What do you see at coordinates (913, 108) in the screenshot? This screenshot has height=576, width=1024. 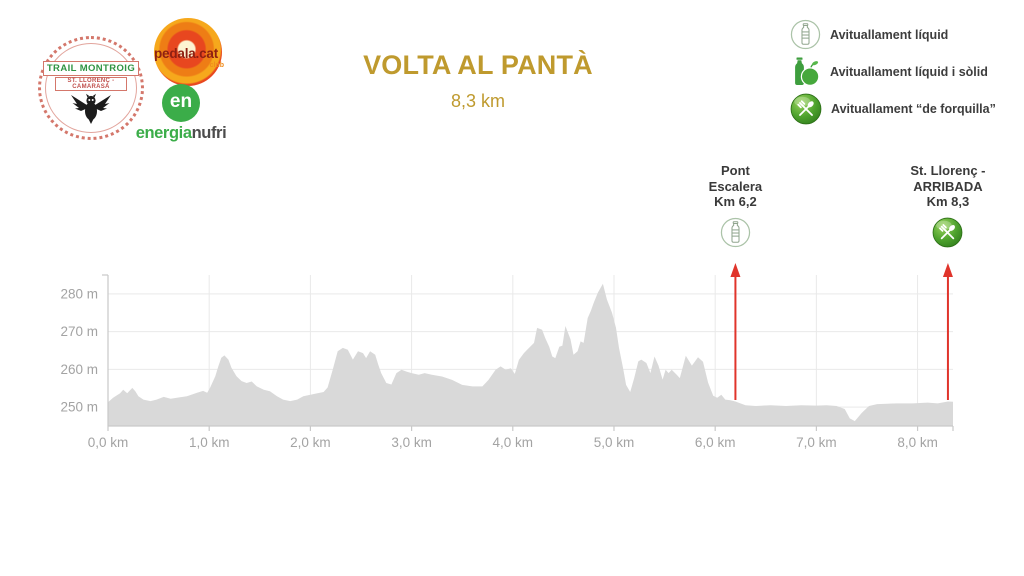 I see `legend-label: Avituallament “de forquilla”` at bounding box center [913, 108].